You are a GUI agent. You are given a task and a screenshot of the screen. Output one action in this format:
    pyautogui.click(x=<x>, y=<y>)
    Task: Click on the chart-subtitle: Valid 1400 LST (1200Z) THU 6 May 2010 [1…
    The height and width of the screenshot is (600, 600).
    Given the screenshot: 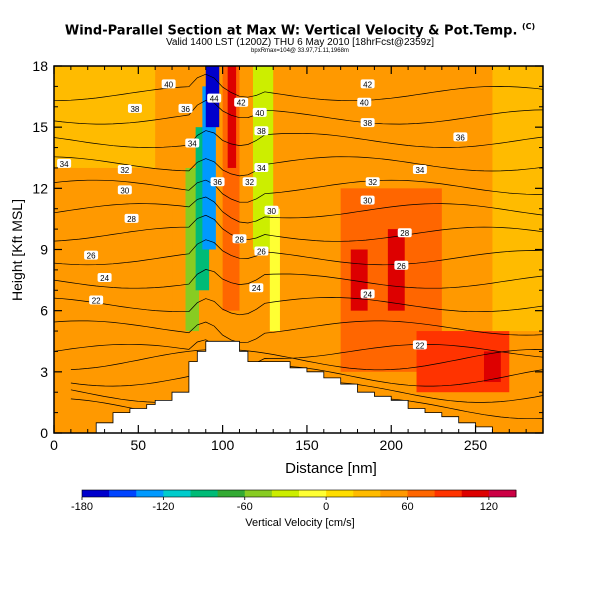 What is the action you would take?
    pyautogui.click(x=300, y=42)
    